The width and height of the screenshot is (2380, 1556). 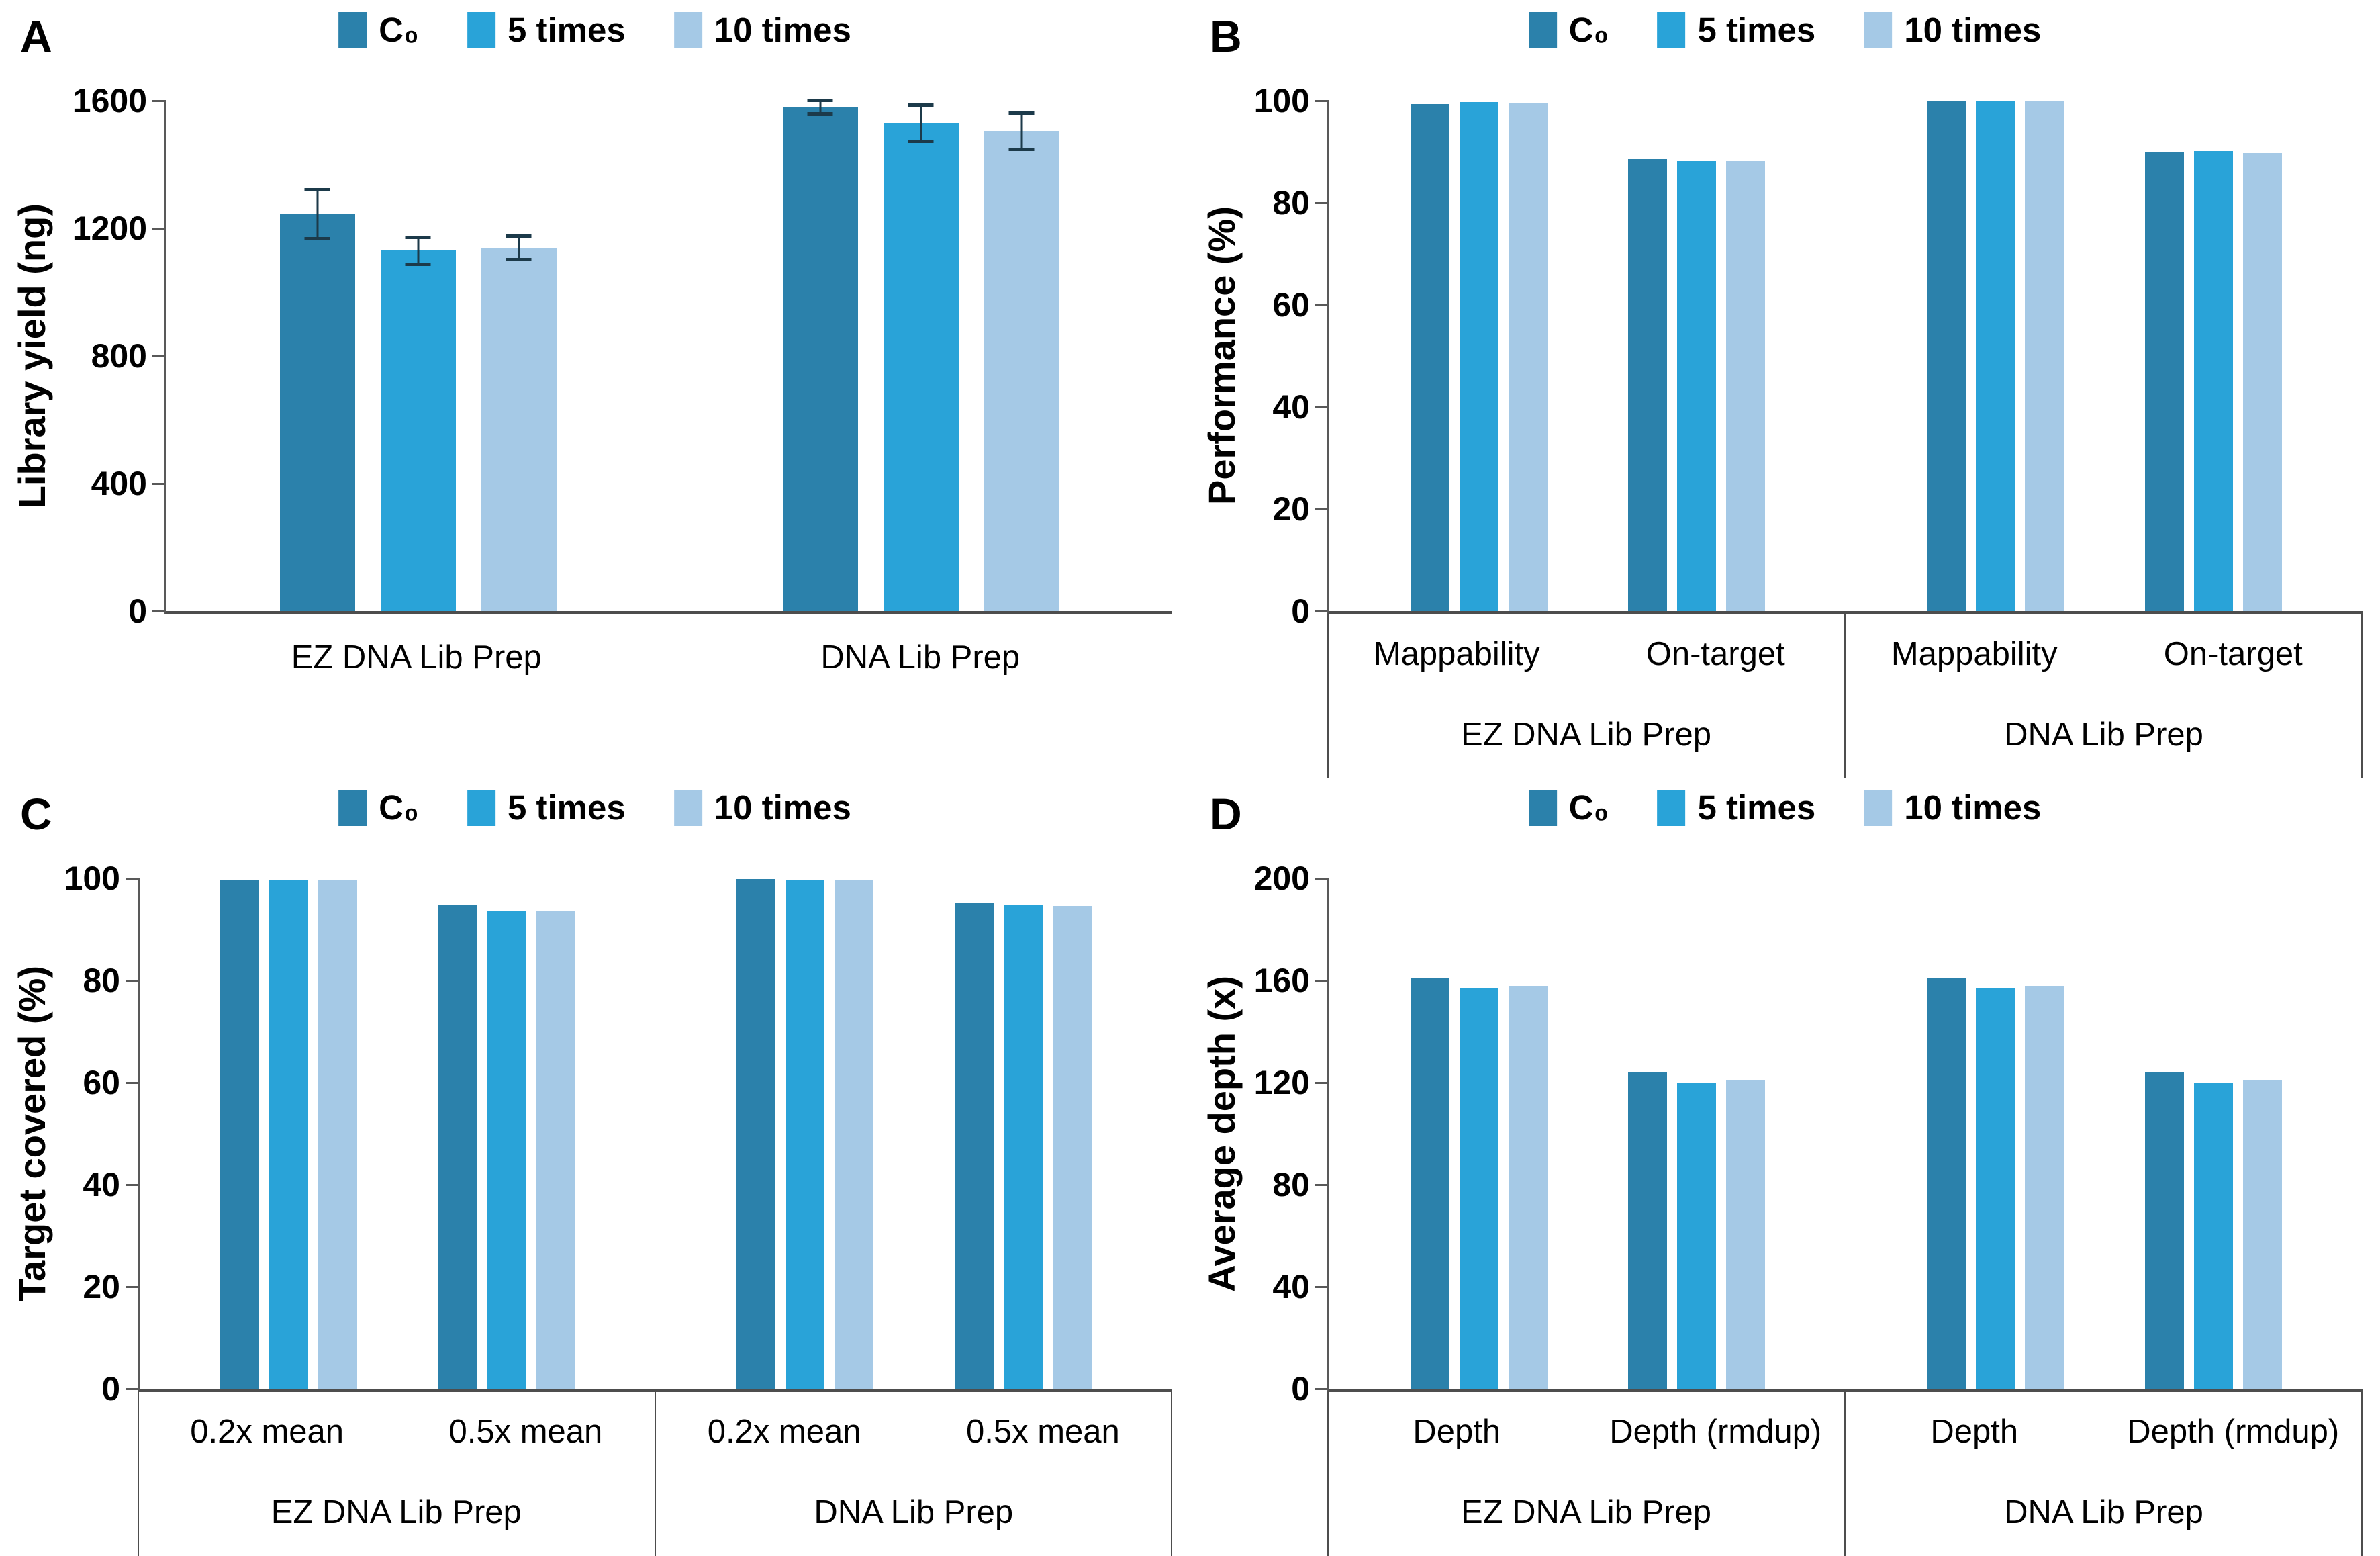 I want to click on y-tick-label: 0, so click(x=1300, y=611).